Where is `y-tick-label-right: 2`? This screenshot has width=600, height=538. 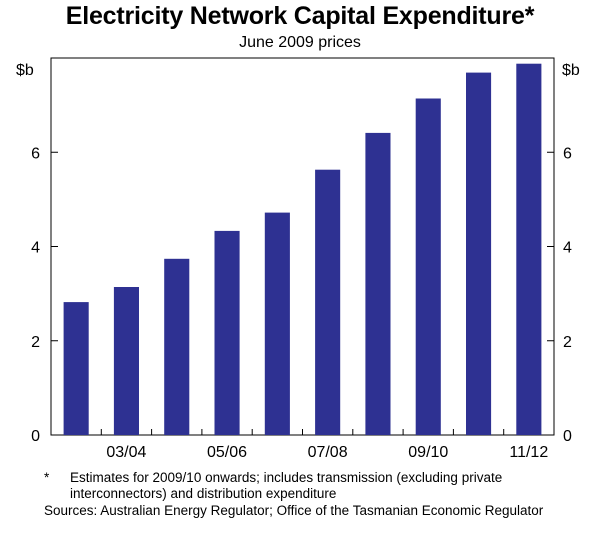
y-tick-label-right: 2 is located at coordinates (567, 342).